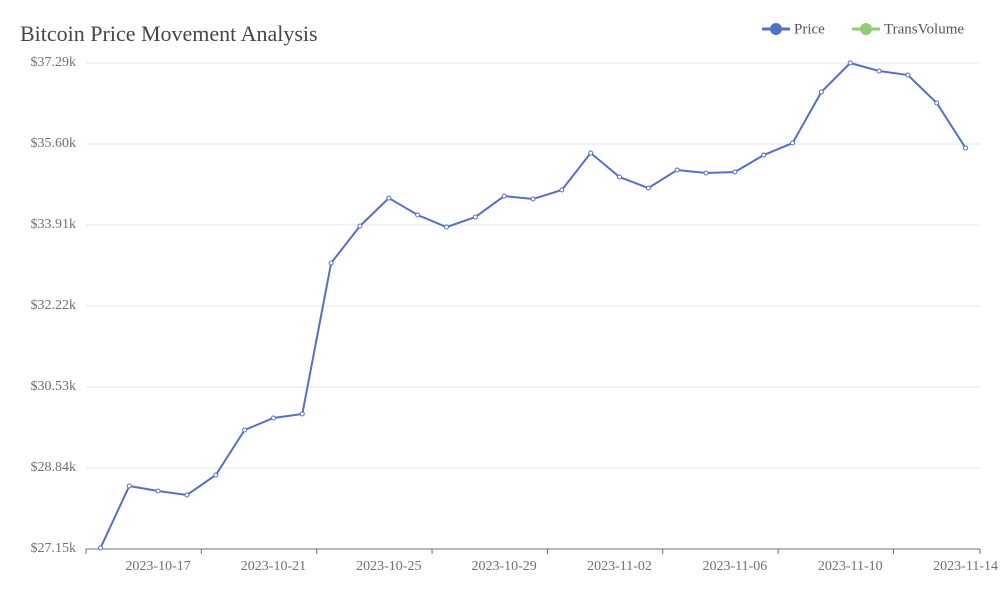 This screenshot has height=600, width=1000. Describe the element at coordinates (54, 224) in the screenshot. I see `y-tick-label: $33.91k` at that location.